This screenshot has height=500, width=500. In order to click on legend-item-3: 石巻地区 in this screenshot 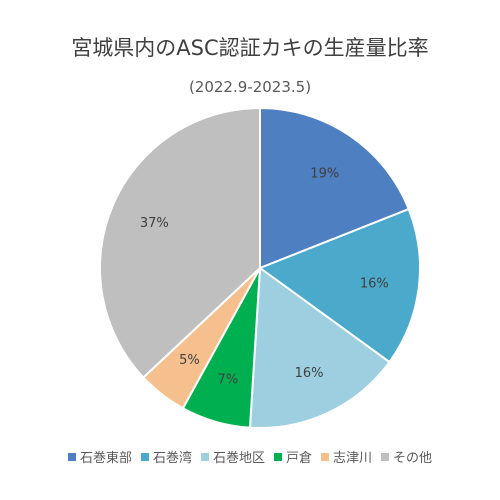, I will do `click(232, 456)`.